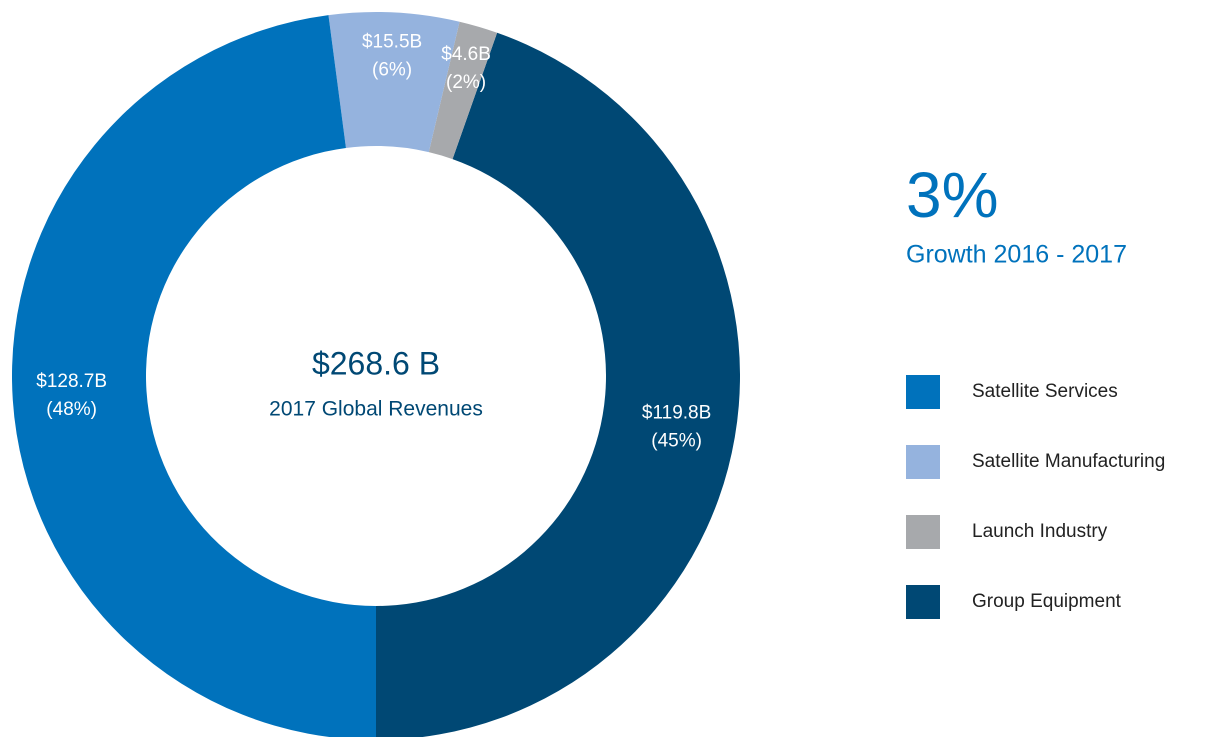 The image size is (1226, 737). I want to click on share-label: (48%), so click(71, 409).